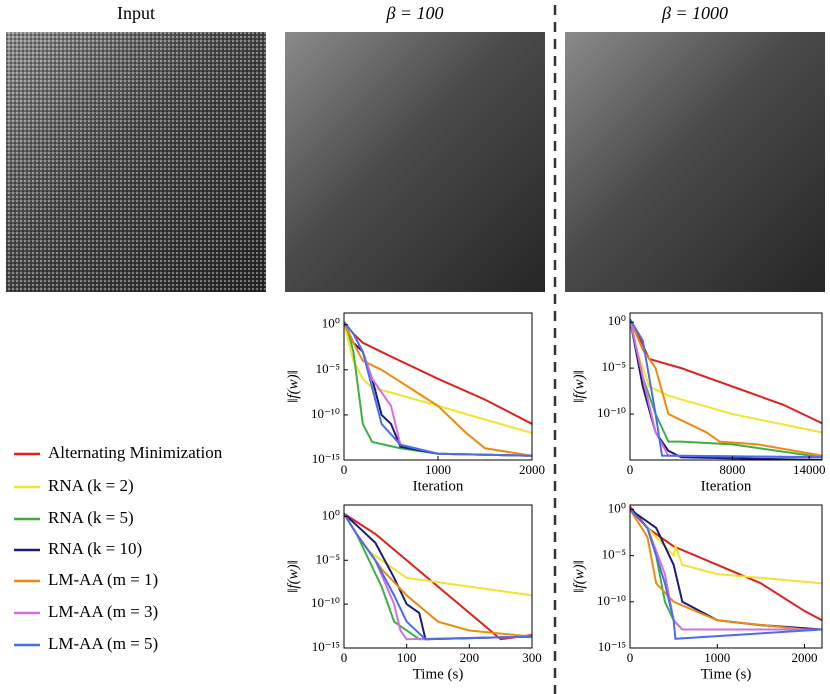 The image size is (830, 694). What do you see at coordinates (470, 657) in the screenshot?
I see `x-tick-label: 200` at bounding box center [470, 657].